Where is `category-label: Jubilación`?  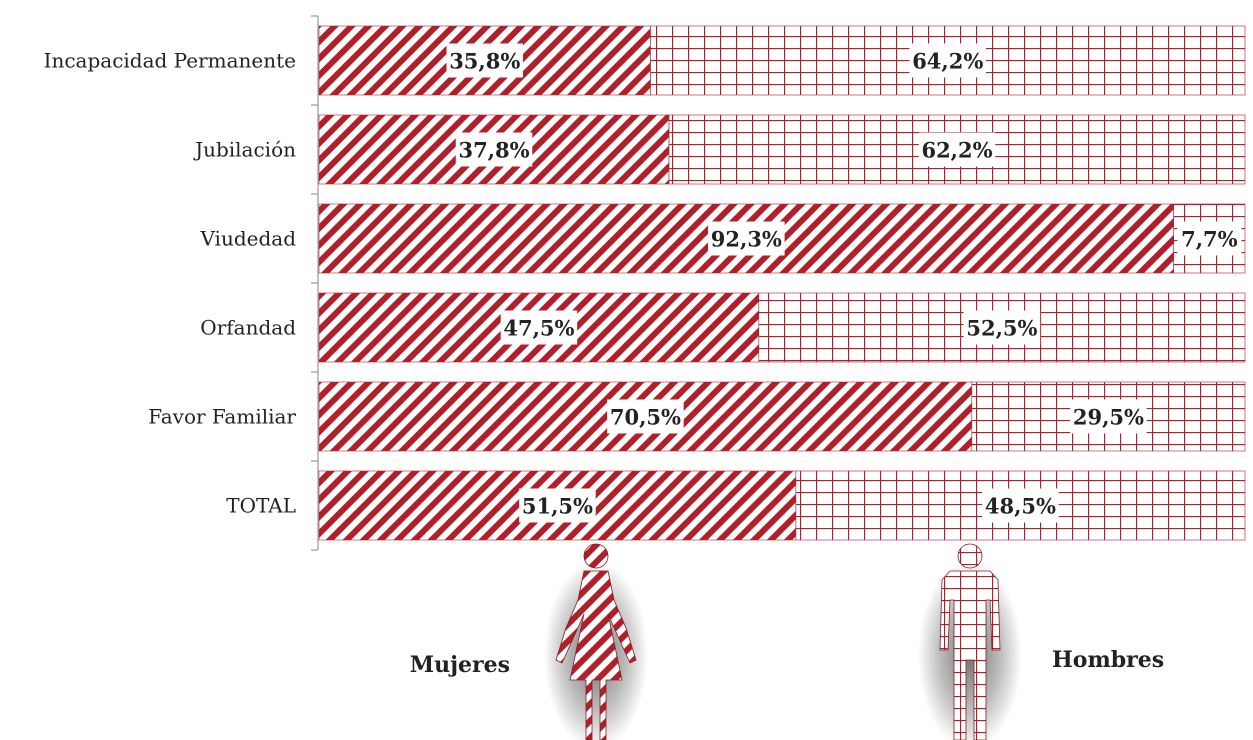 category-label: Jubilación is located at coordinates (244, 150).